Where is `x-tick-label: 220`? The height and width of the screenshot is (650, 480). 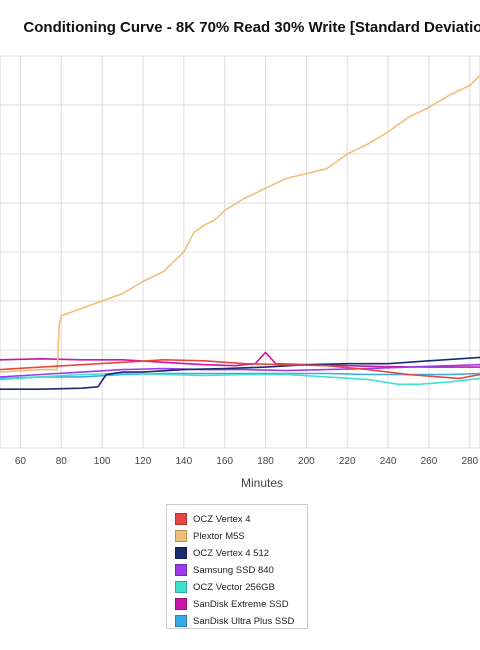 x-tick-label: 220 is located at coordinates (347, 461).